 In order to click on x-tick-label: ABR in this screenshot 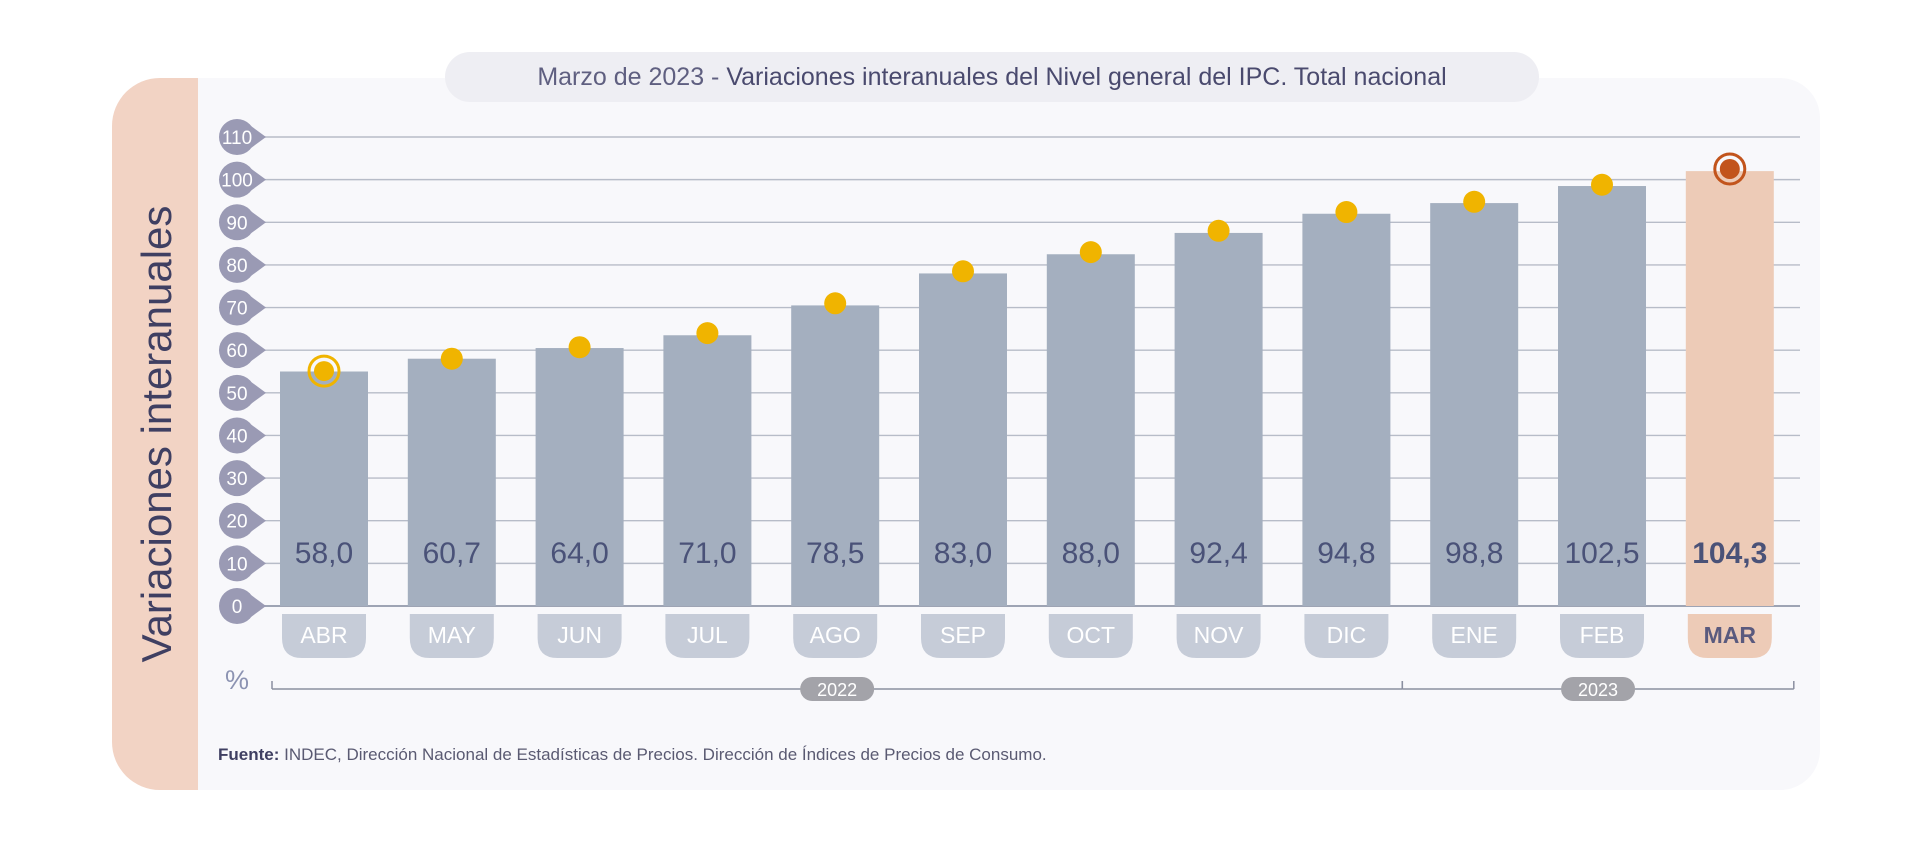, I will do `click(323, 635)`.